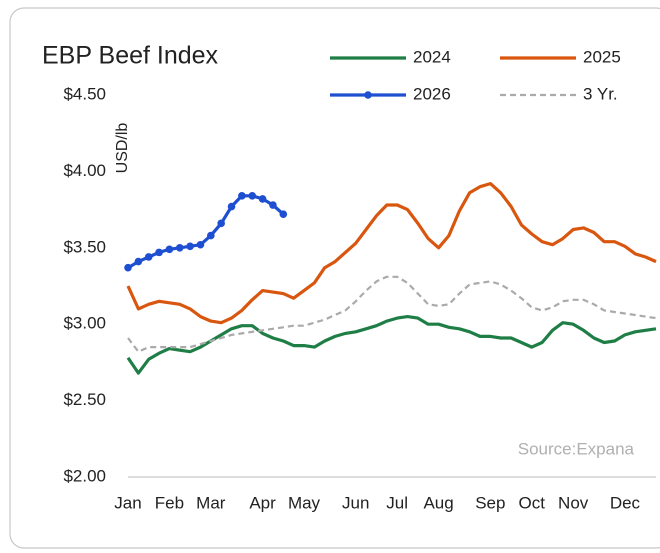 The height and width of the screenshot is (553, 660). Describe the element at coordinates (432, 93) in the screenshot. I see `legend-label: 2026` at that location.